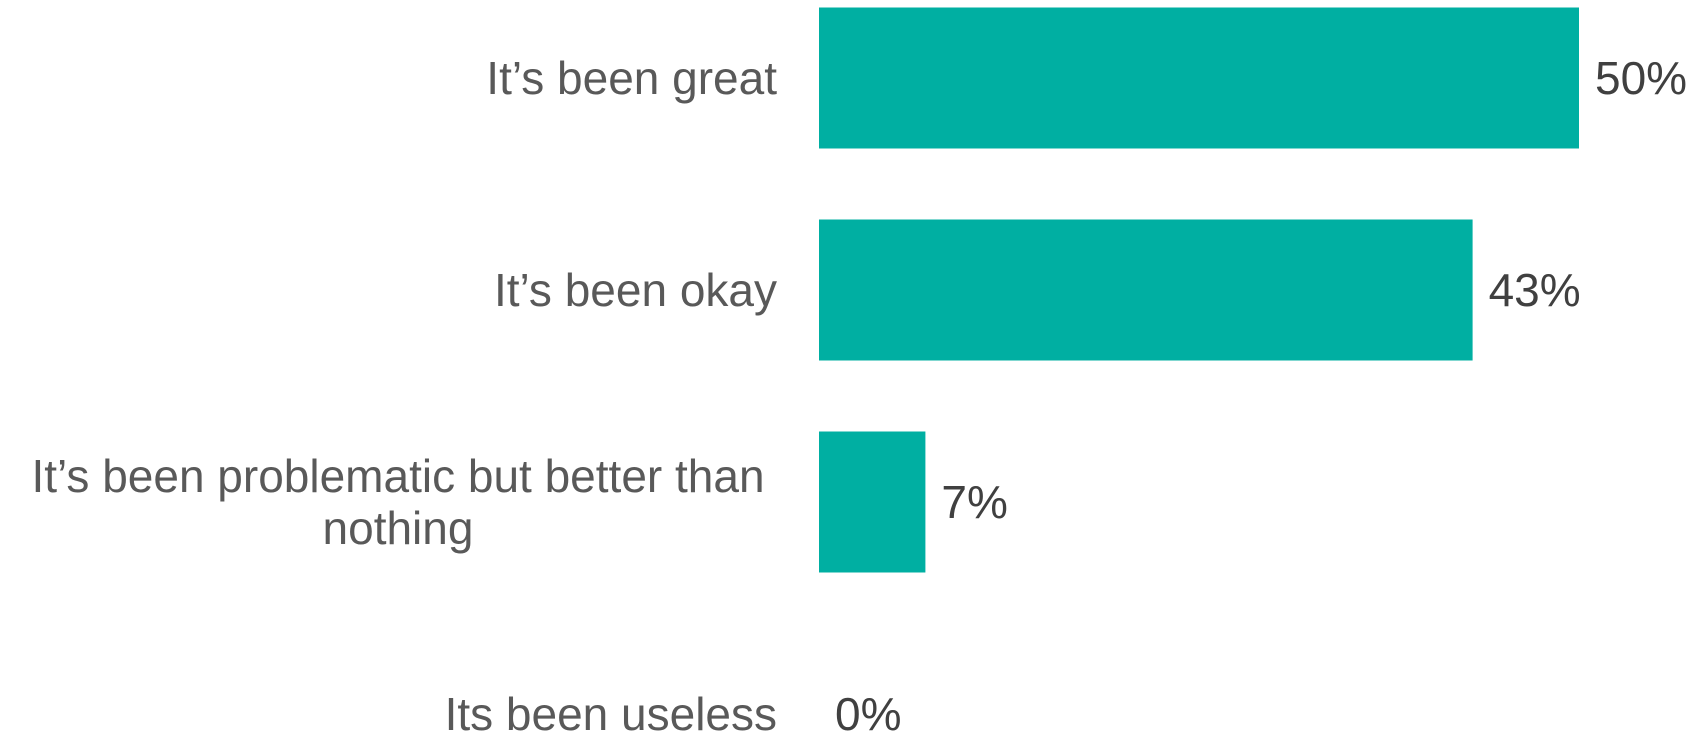 The image size is (1698, 735). Describe the element at coordinates (974, 502) in the screenshot. I see `value-label: 7%` at that location.